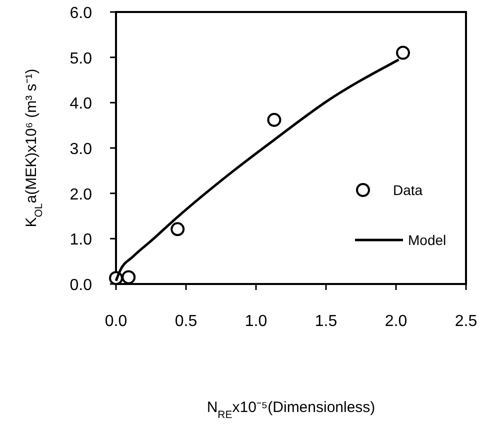 The image size is (490, 438). Describe the element at coordinates (81, 59) in the screenshot. I see `y-tick-label: 5.0` at that location.